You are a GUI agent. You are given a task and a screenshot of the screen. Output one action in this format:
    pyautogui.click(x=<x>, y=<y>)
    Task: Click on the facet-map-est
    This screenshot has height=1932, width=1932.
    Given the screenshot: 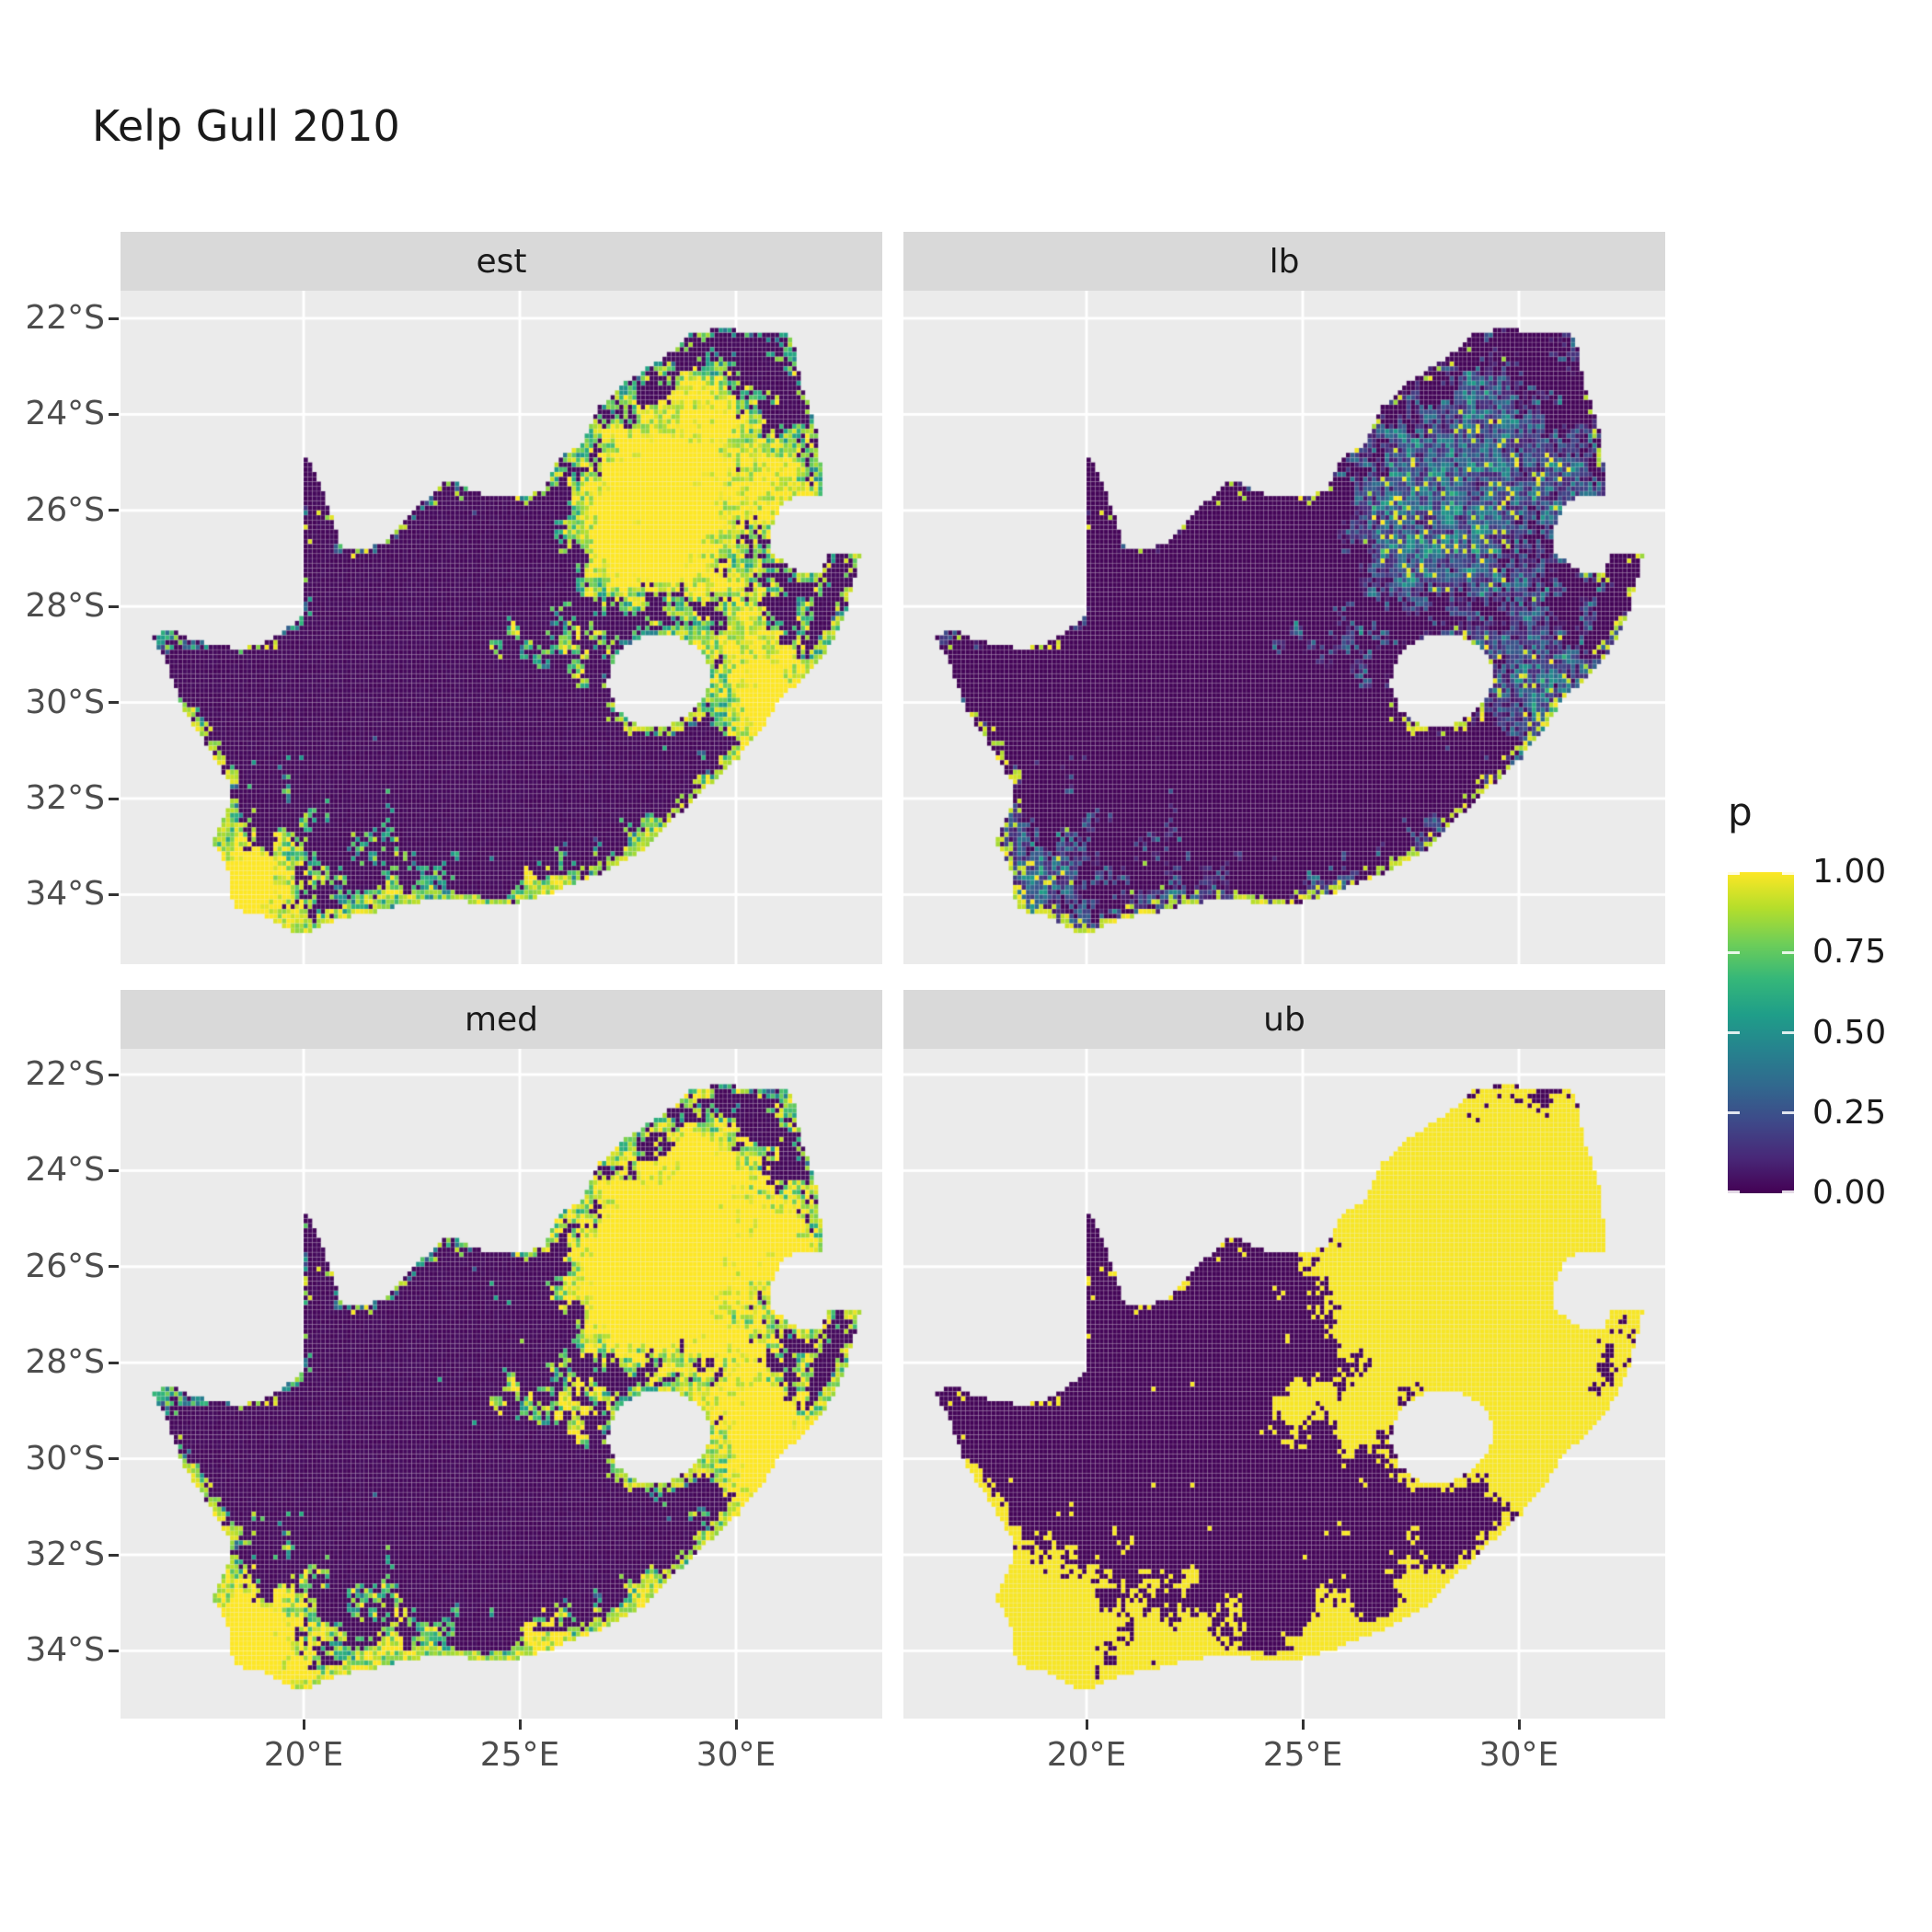 What is the action you would take?
    pyautogui.click(x=501, y=627)
    